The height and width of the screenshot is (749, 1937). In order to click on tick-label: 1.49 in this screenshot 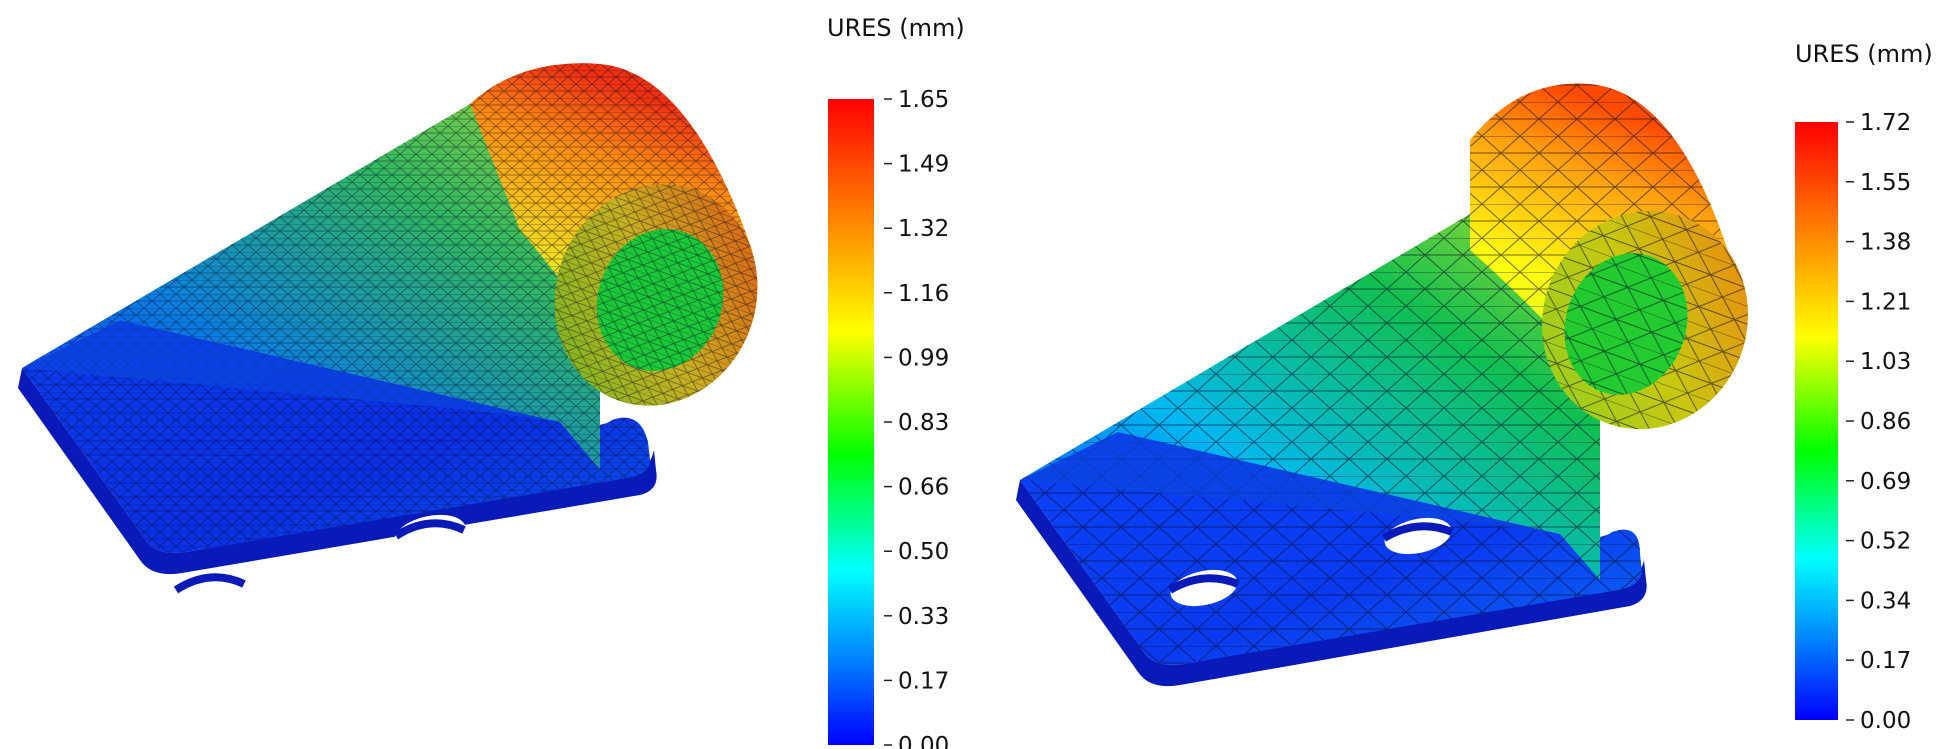, I will do `click(923, 165)`.